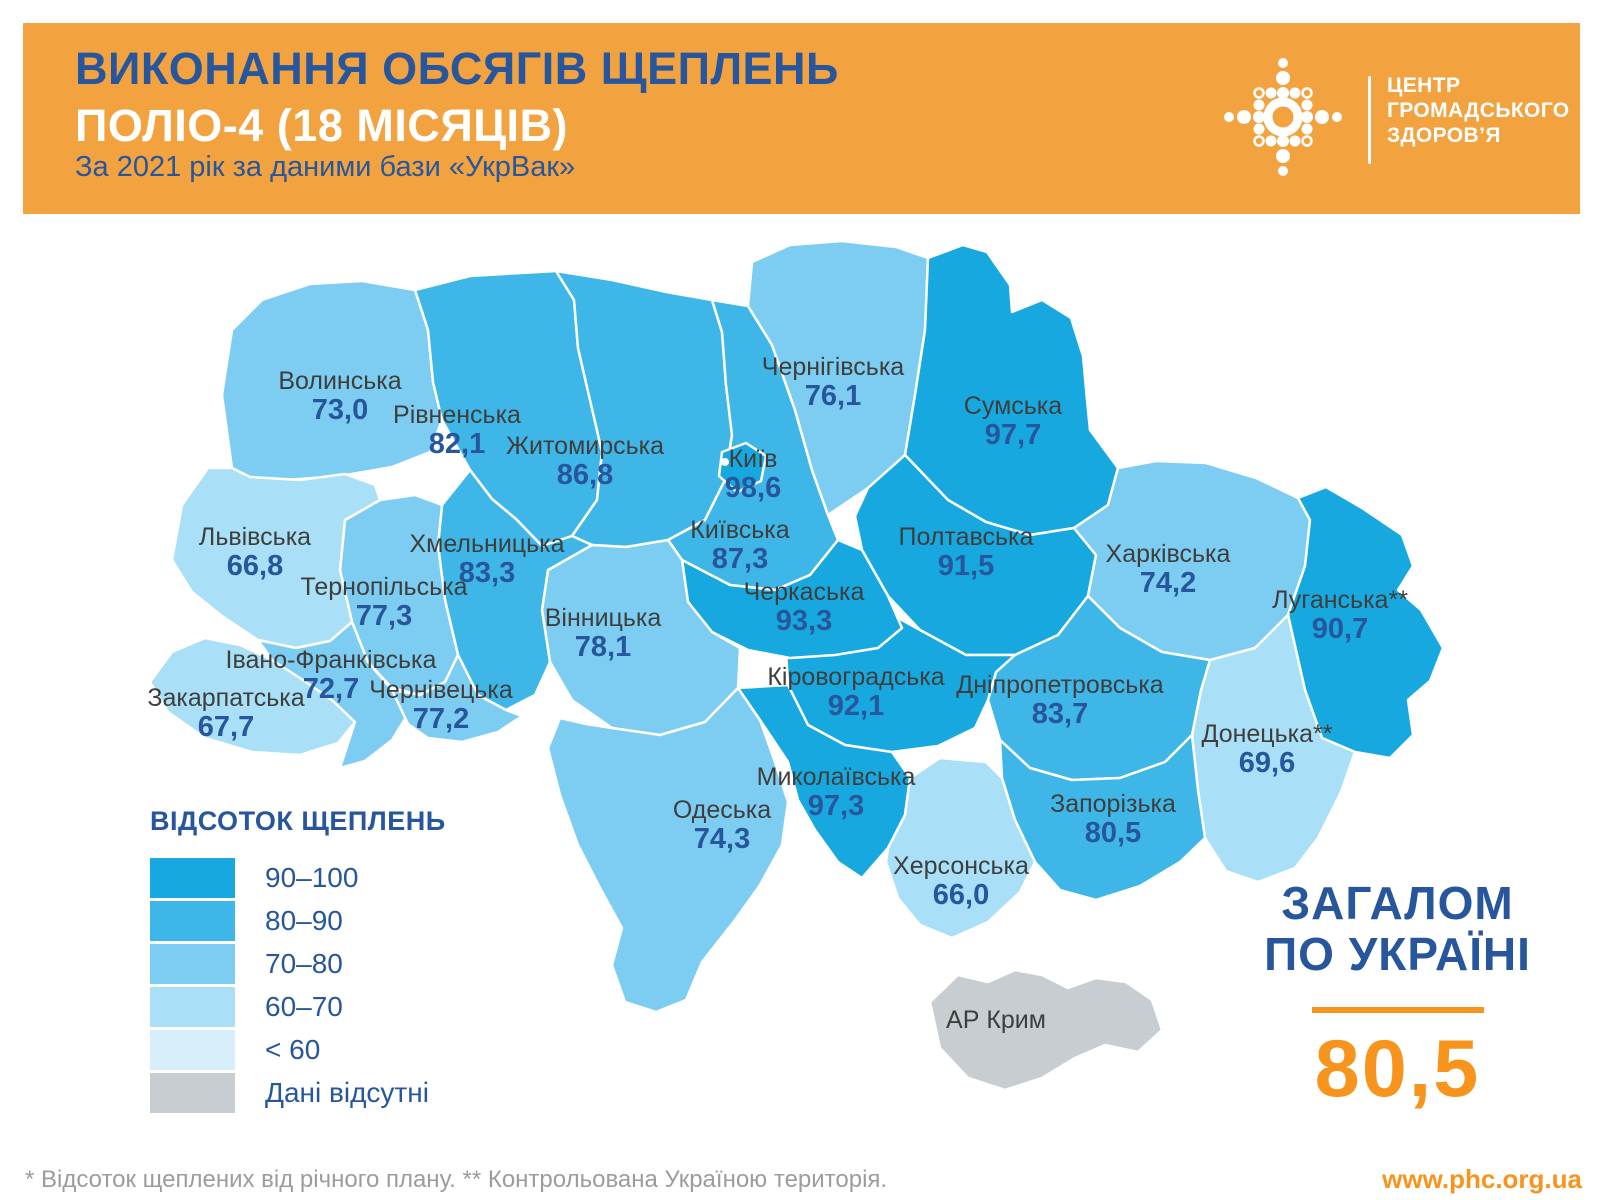  Describe the element at coordinates (1397, 954) in the screenshot. I see `total-label-line2: ПО УКРАЇНІ` at that location.